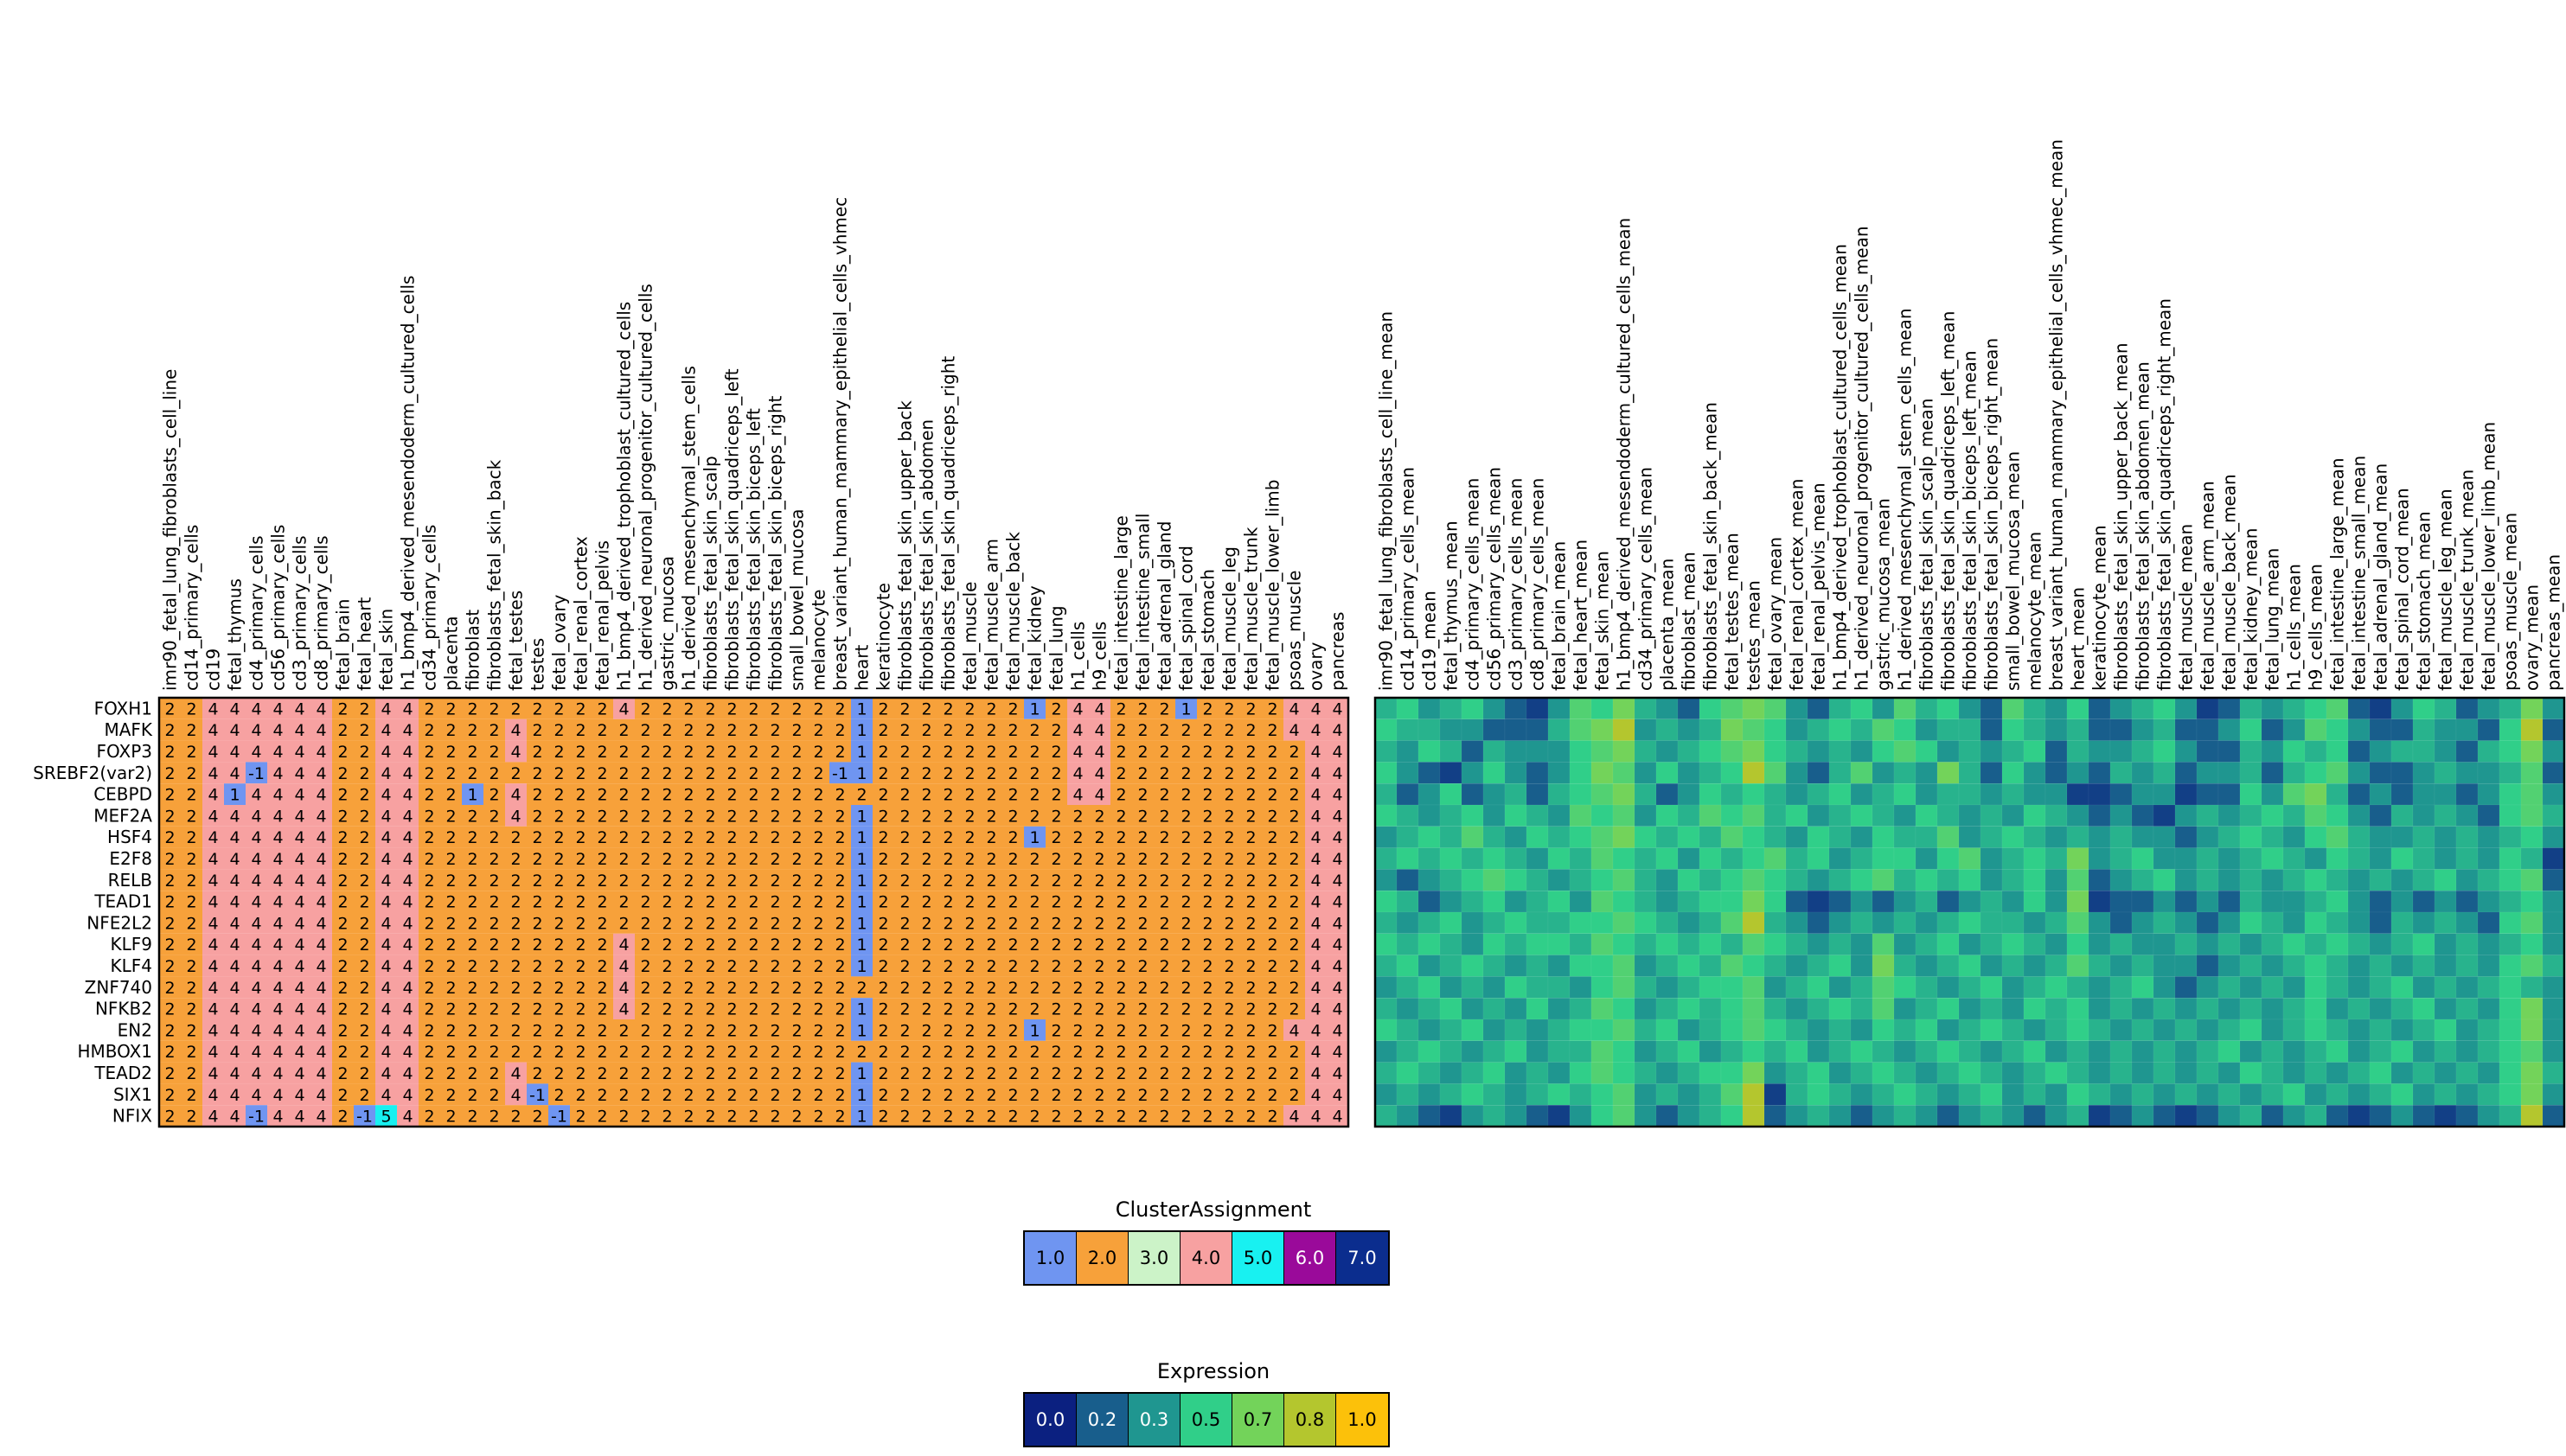 Image resolution: width=2566 pixels, height=1456 pixels. Describe the element at coordinates (1797, 585) in the screenshot. I see `expression-column-label: fetal_renal_cortex_mean` at that location.